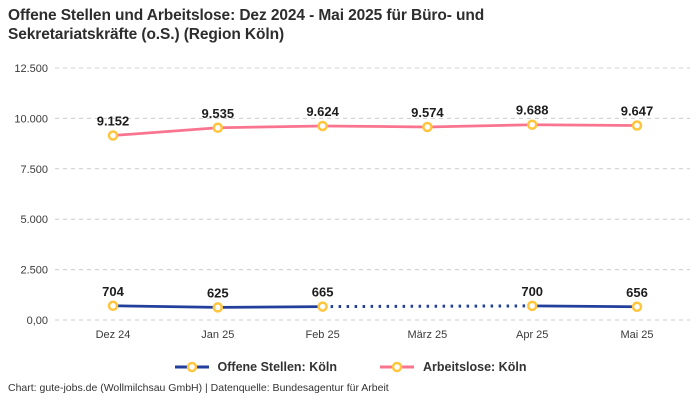 Image resolution: width=700 pixels, height=400 pixels. Describe the element at coordinates (218, 292) in the screenshot. I see `data-point-label: 625` at that location.